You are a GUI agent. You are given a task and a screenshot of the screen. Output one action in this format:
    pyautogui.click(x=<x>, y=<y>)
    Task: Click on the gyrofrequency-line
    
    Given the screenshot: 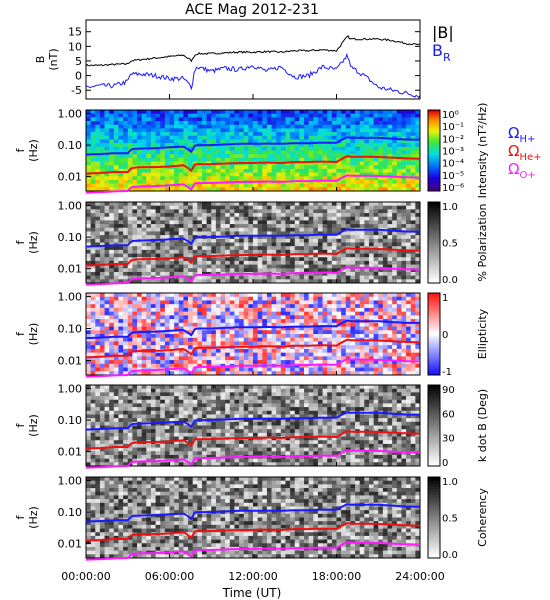 What is the action you would take?
    pyautogui.click(x=252, y=348)
    